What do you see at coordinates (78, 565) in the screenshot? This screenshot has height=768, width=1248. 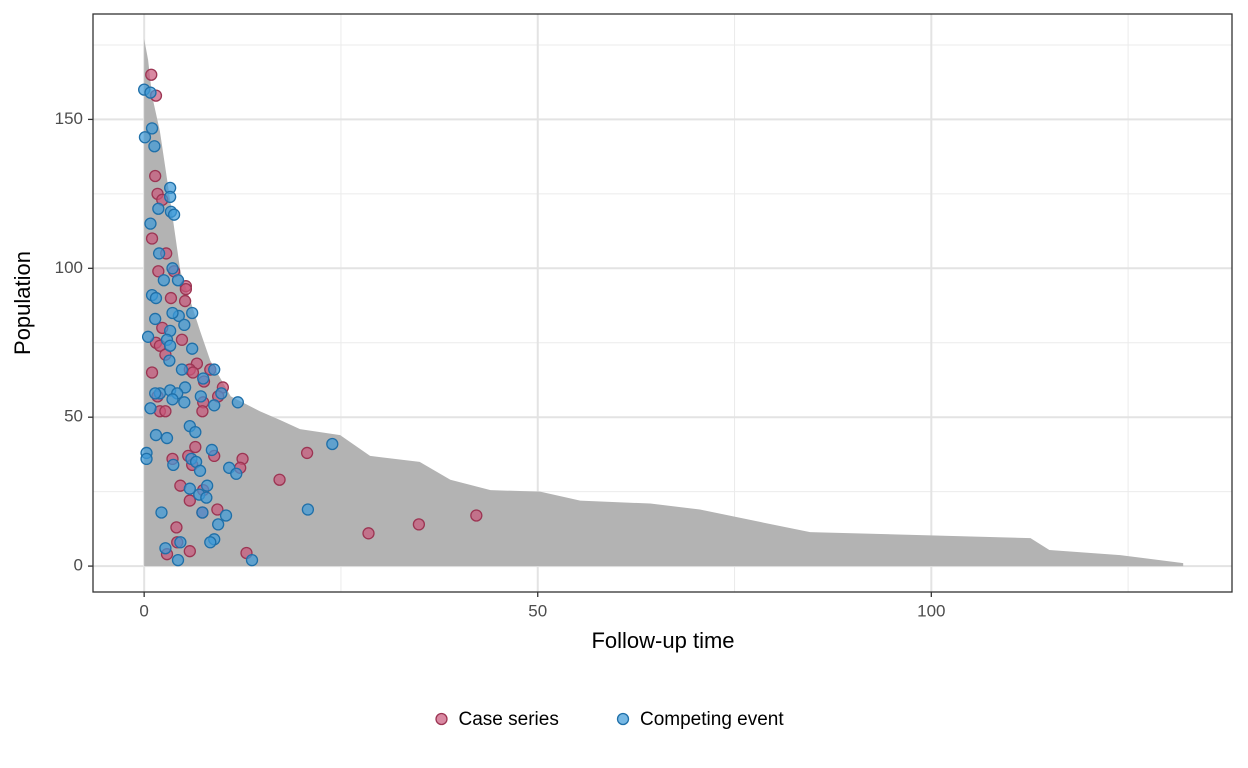 I see `y-tick-label: 0` at bounding box center [78, 565].